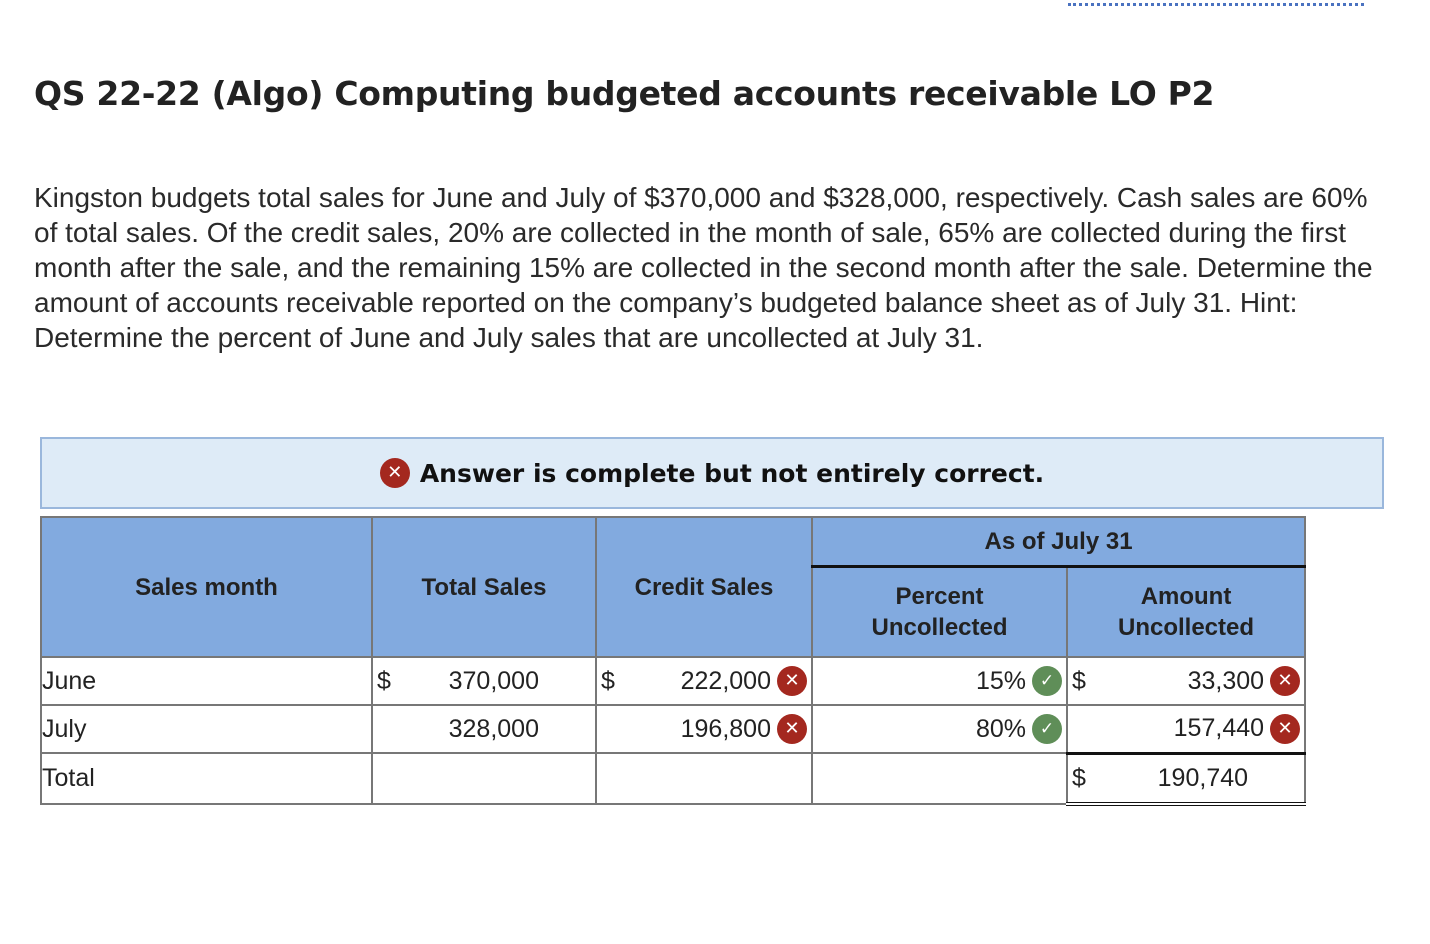  I want to click on percent-uncollected-value: 80%, so click(1000, 728).